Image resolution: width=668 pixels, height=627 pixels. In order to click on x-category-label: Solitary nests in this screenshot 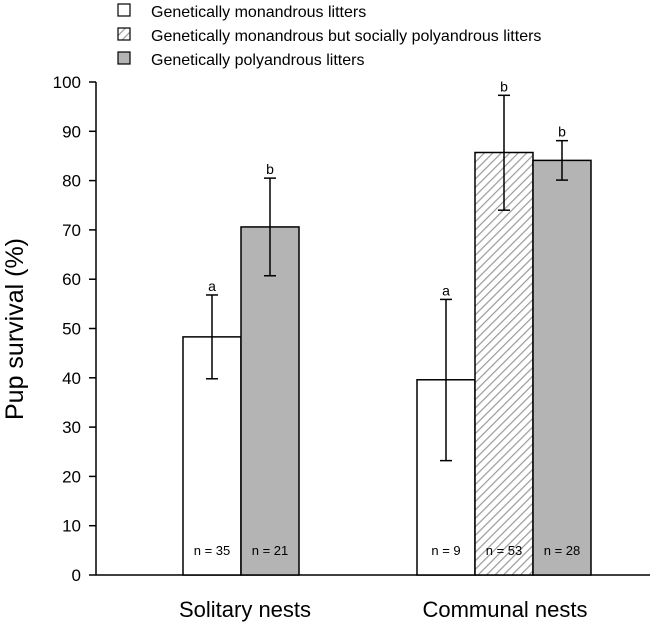, I will do `click(245, 609)`.